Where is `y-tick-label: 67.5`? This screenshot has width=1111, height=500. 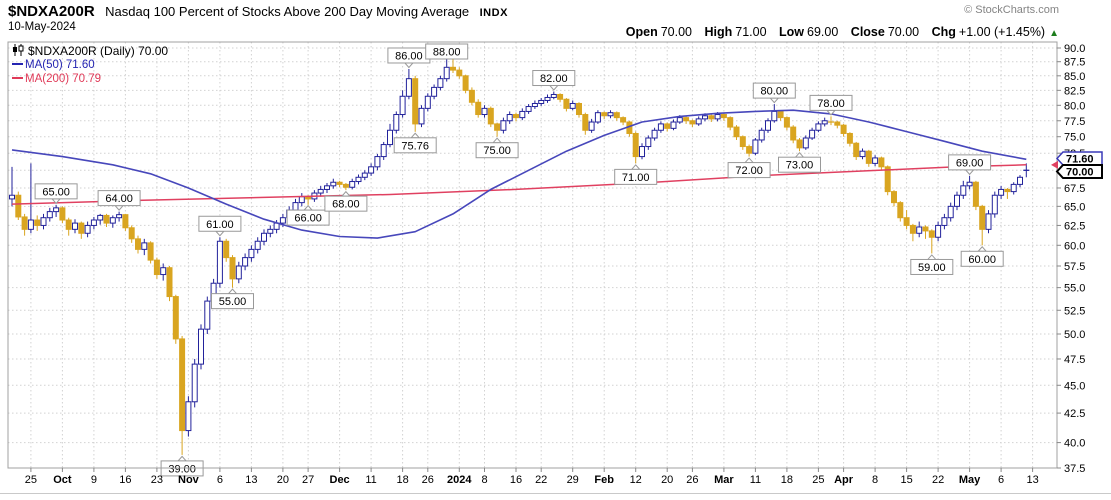 y-tick-label: 67.5 is located at coordinates (1074, 189).